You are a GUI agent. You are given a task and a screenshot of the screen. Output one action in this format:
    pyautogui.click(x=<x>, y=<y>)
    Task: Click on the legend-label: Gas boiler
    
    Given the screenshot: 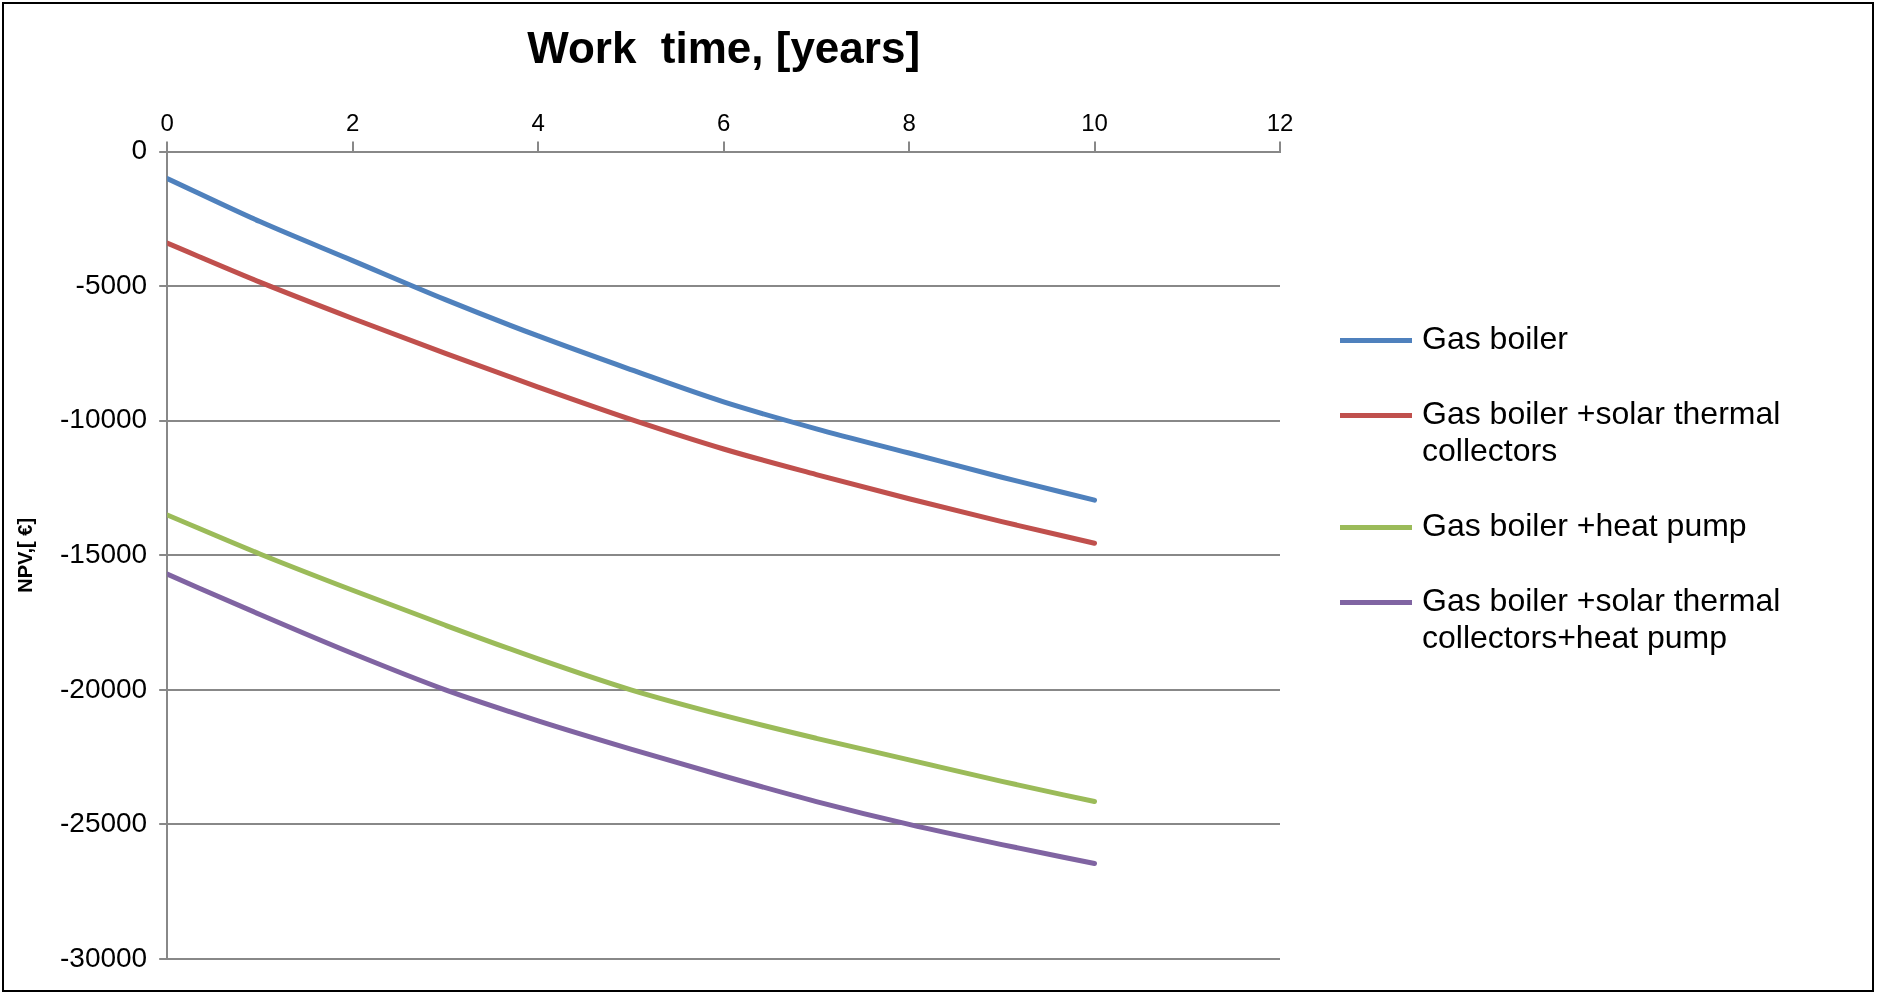 What is the action you would take?
    pyautogui.click(x=1495, y=338)
    